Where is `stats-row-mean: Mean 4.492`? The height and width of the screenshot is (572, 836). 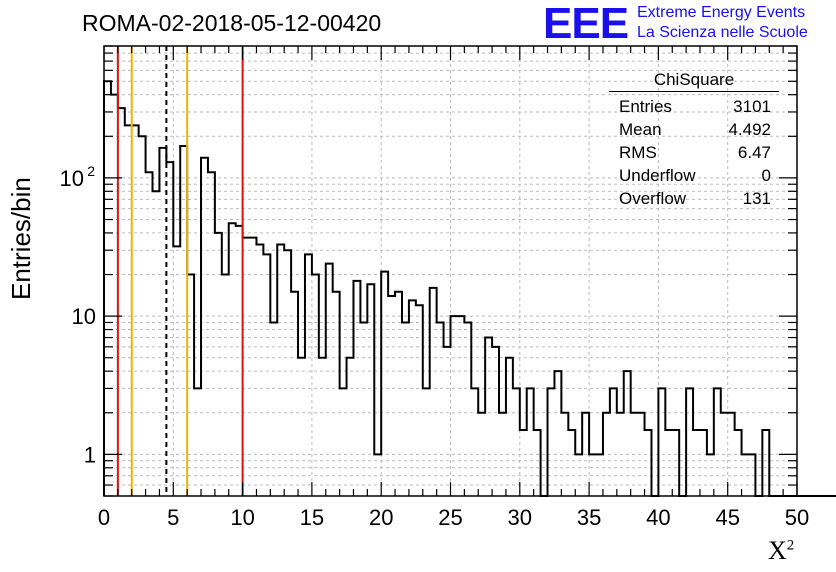 stats-row-mean: Mean 4.492 is located at coordinates (694, 129).